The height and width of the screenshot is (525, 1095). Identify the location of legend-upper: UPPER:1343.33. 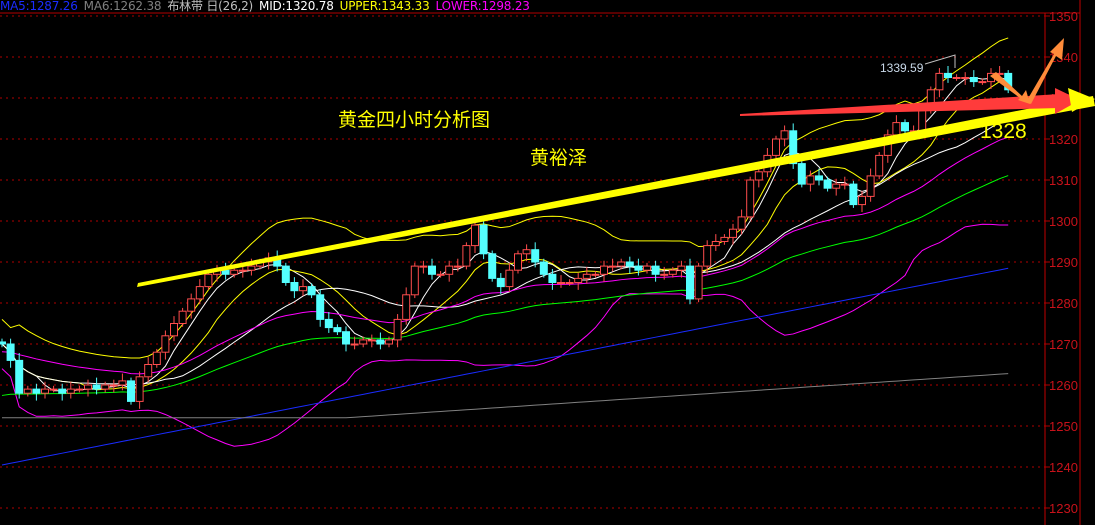
(384, 6).